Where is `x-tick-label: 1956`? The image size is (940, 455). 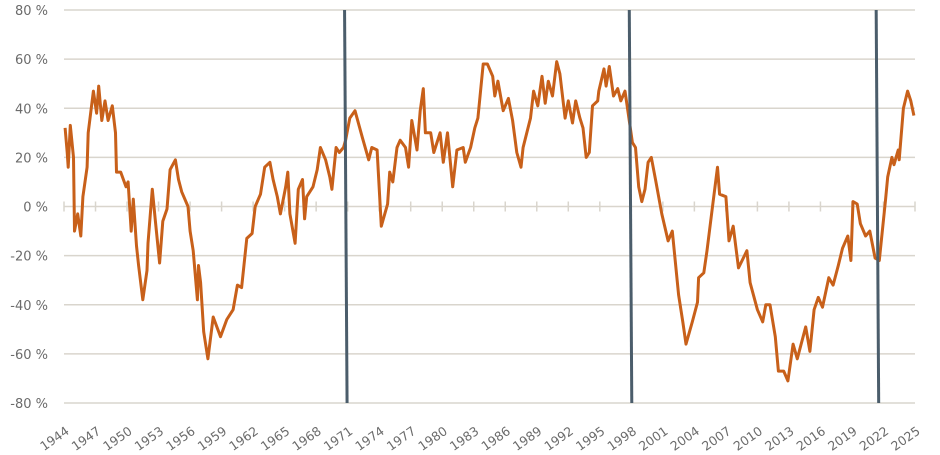
x-tick-label: 1956 is located at coordinates (180, 438).